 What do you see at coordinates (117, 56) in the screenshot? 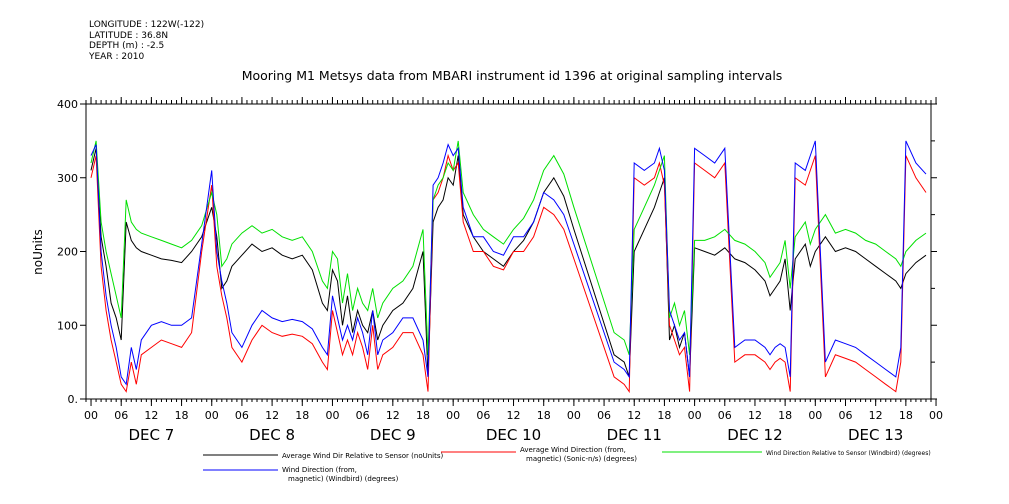
I see `year-text: YEAR : 2010` at bounding box center [117, 56].